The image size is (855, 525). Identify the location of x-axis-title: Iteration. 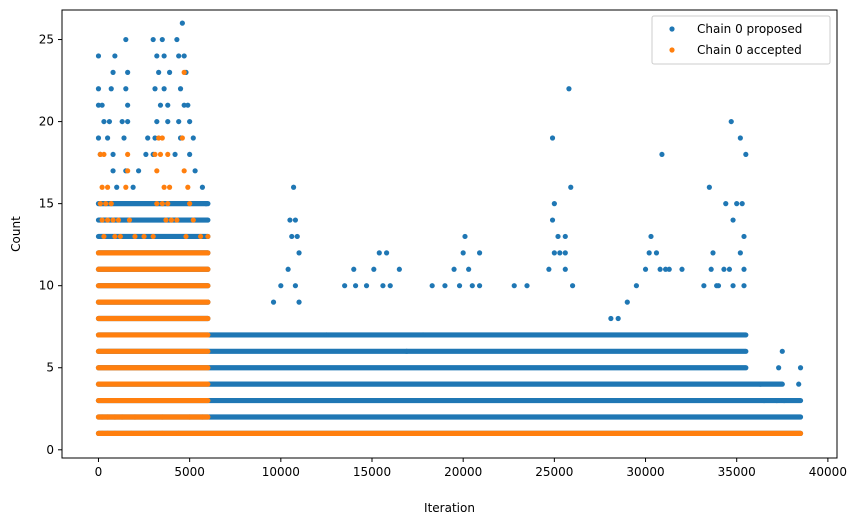
(449, 508).